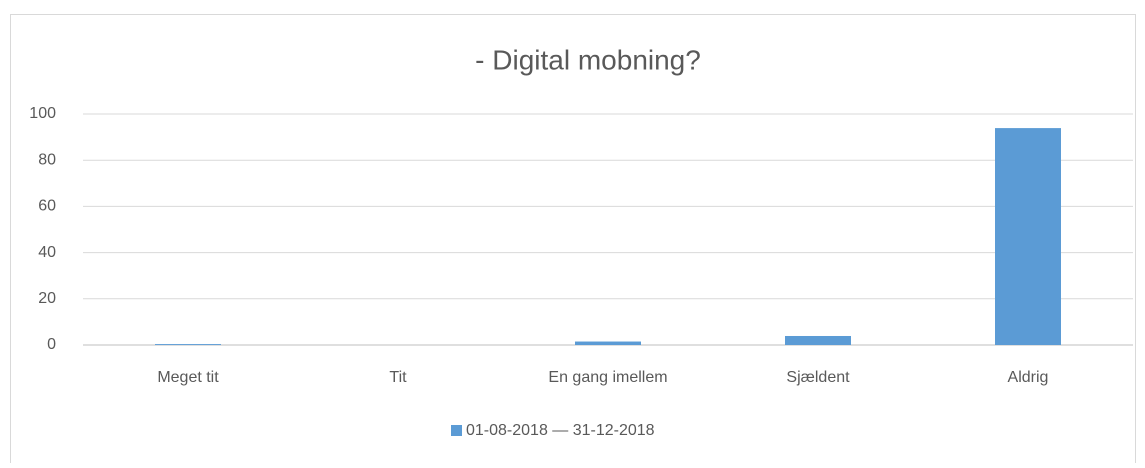 The image size is (1145, 468). I want to click on x-tick-label: Meget tit, so click(188, 377).